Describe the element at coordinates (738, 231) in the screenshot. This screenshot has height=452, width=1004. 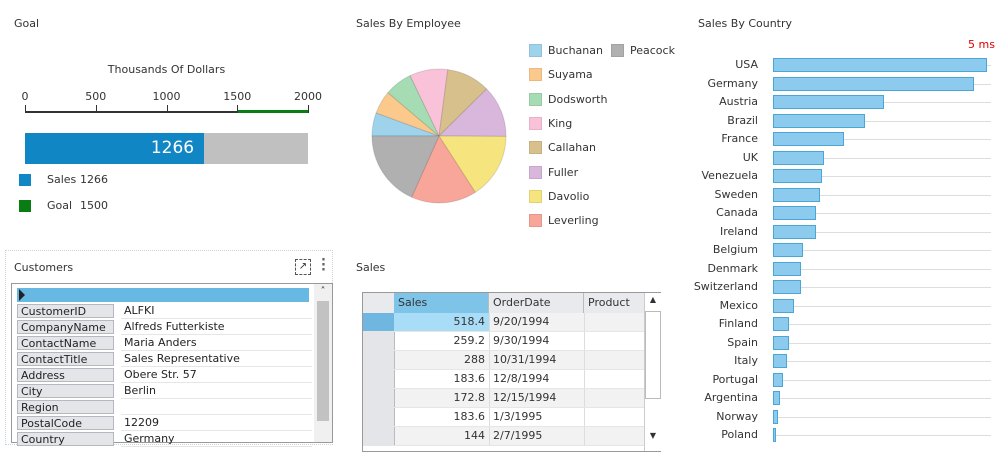
I see `country-label: Ireland` at that location.